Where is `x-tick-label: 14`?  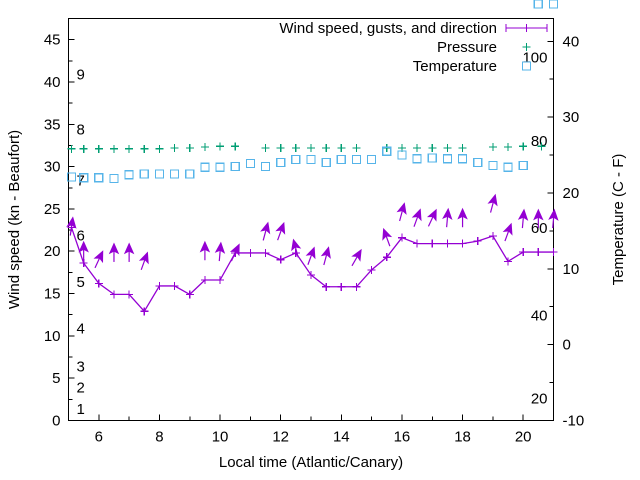 x-tick-label: 14 is located at coordinates (341, 437).